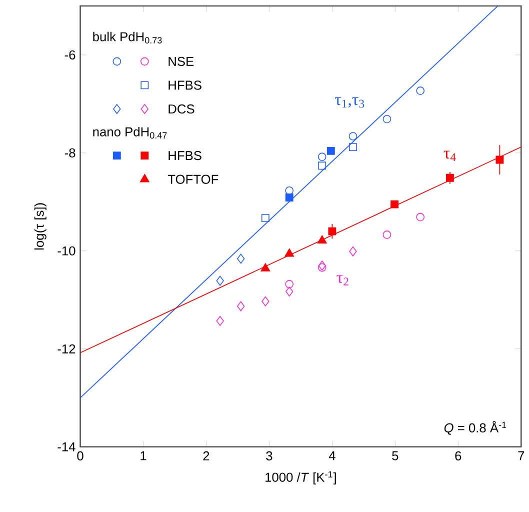 This screenshot has height=512, width=529. I want to click on x-tick-label: 5, so click(395, 455).